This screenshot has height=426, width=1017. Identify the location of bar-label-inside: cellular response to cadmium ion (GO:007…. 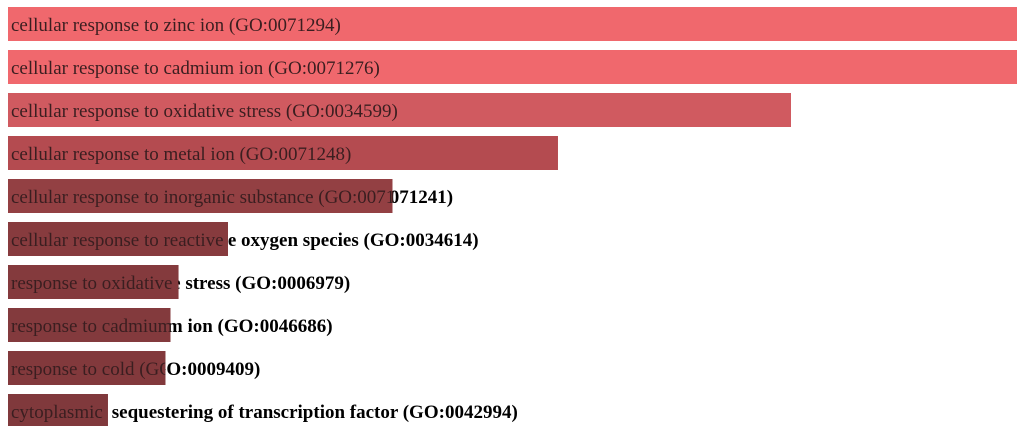
(195, 68).